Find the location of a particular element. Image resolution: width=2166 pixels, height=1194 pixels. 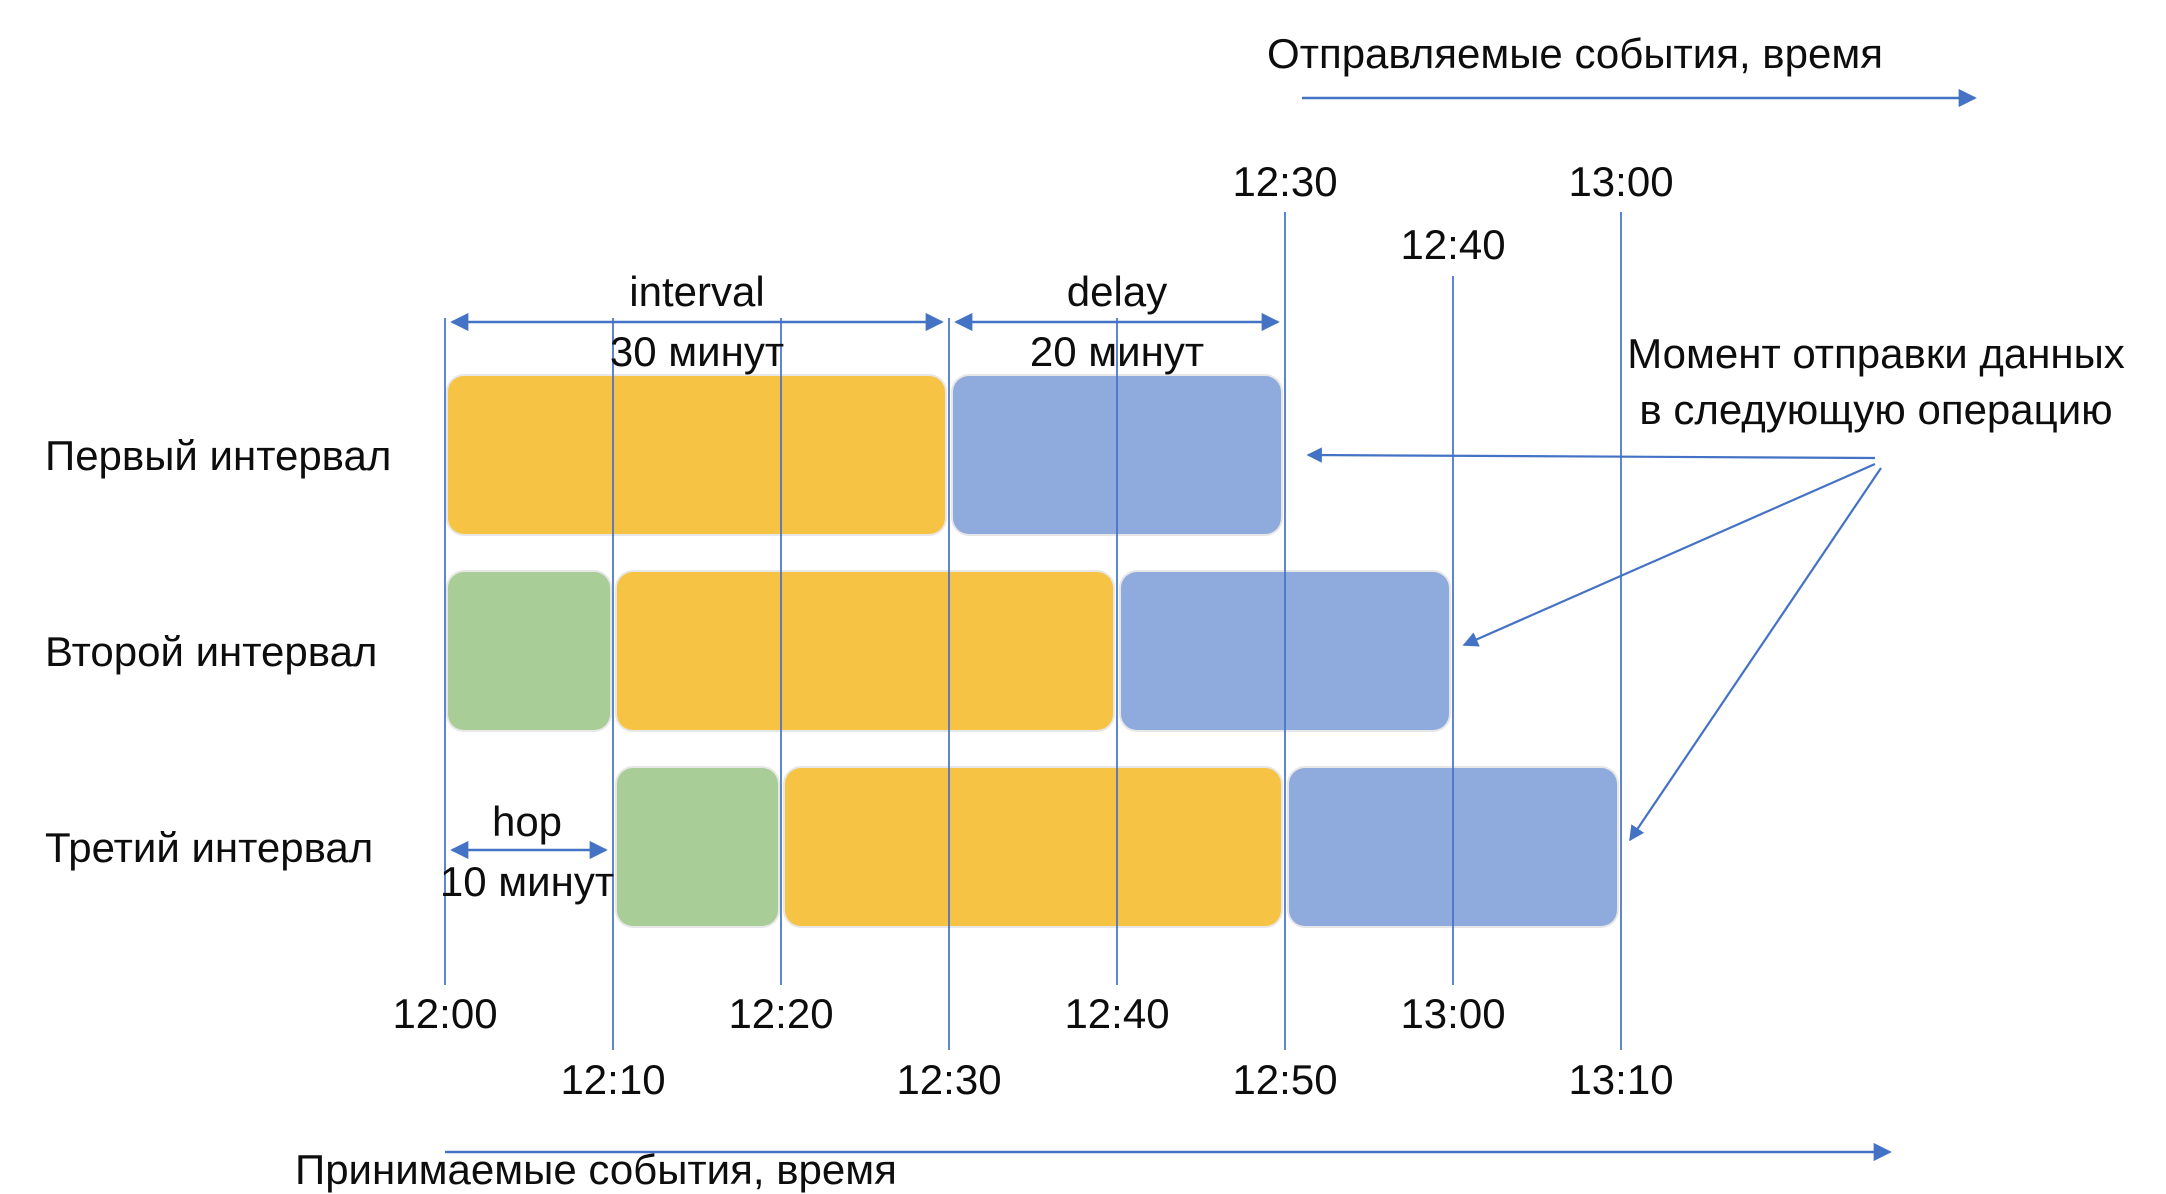

bottom-tick-12-30: 12:30 is located at coordinates (949, 1079).